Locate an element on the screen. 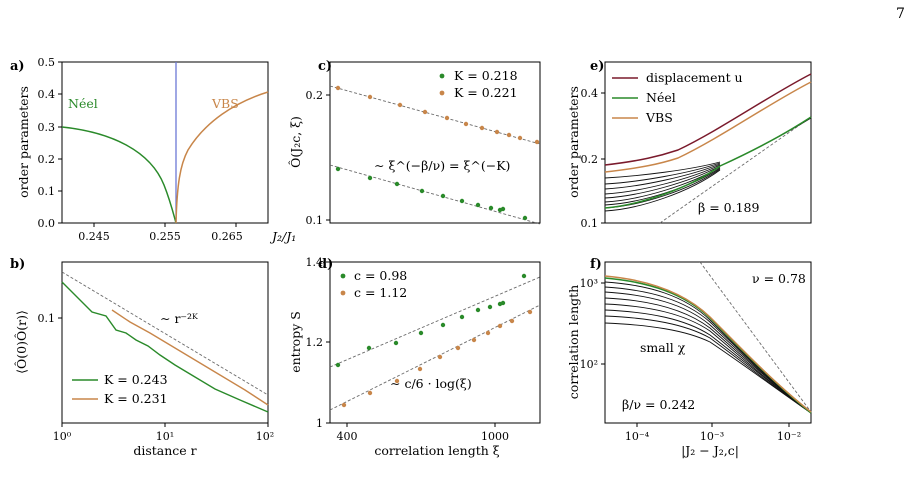  panel-c-legend-marker-orange is located at coordinates (442, 93).